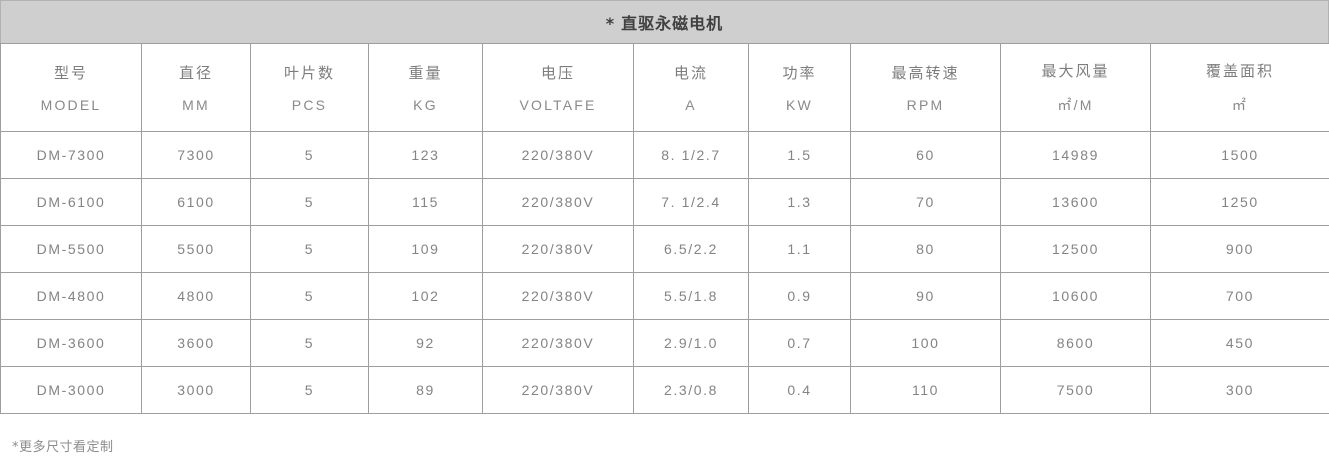  I want to click on cell-diameter: 3000, so click(196, 390).